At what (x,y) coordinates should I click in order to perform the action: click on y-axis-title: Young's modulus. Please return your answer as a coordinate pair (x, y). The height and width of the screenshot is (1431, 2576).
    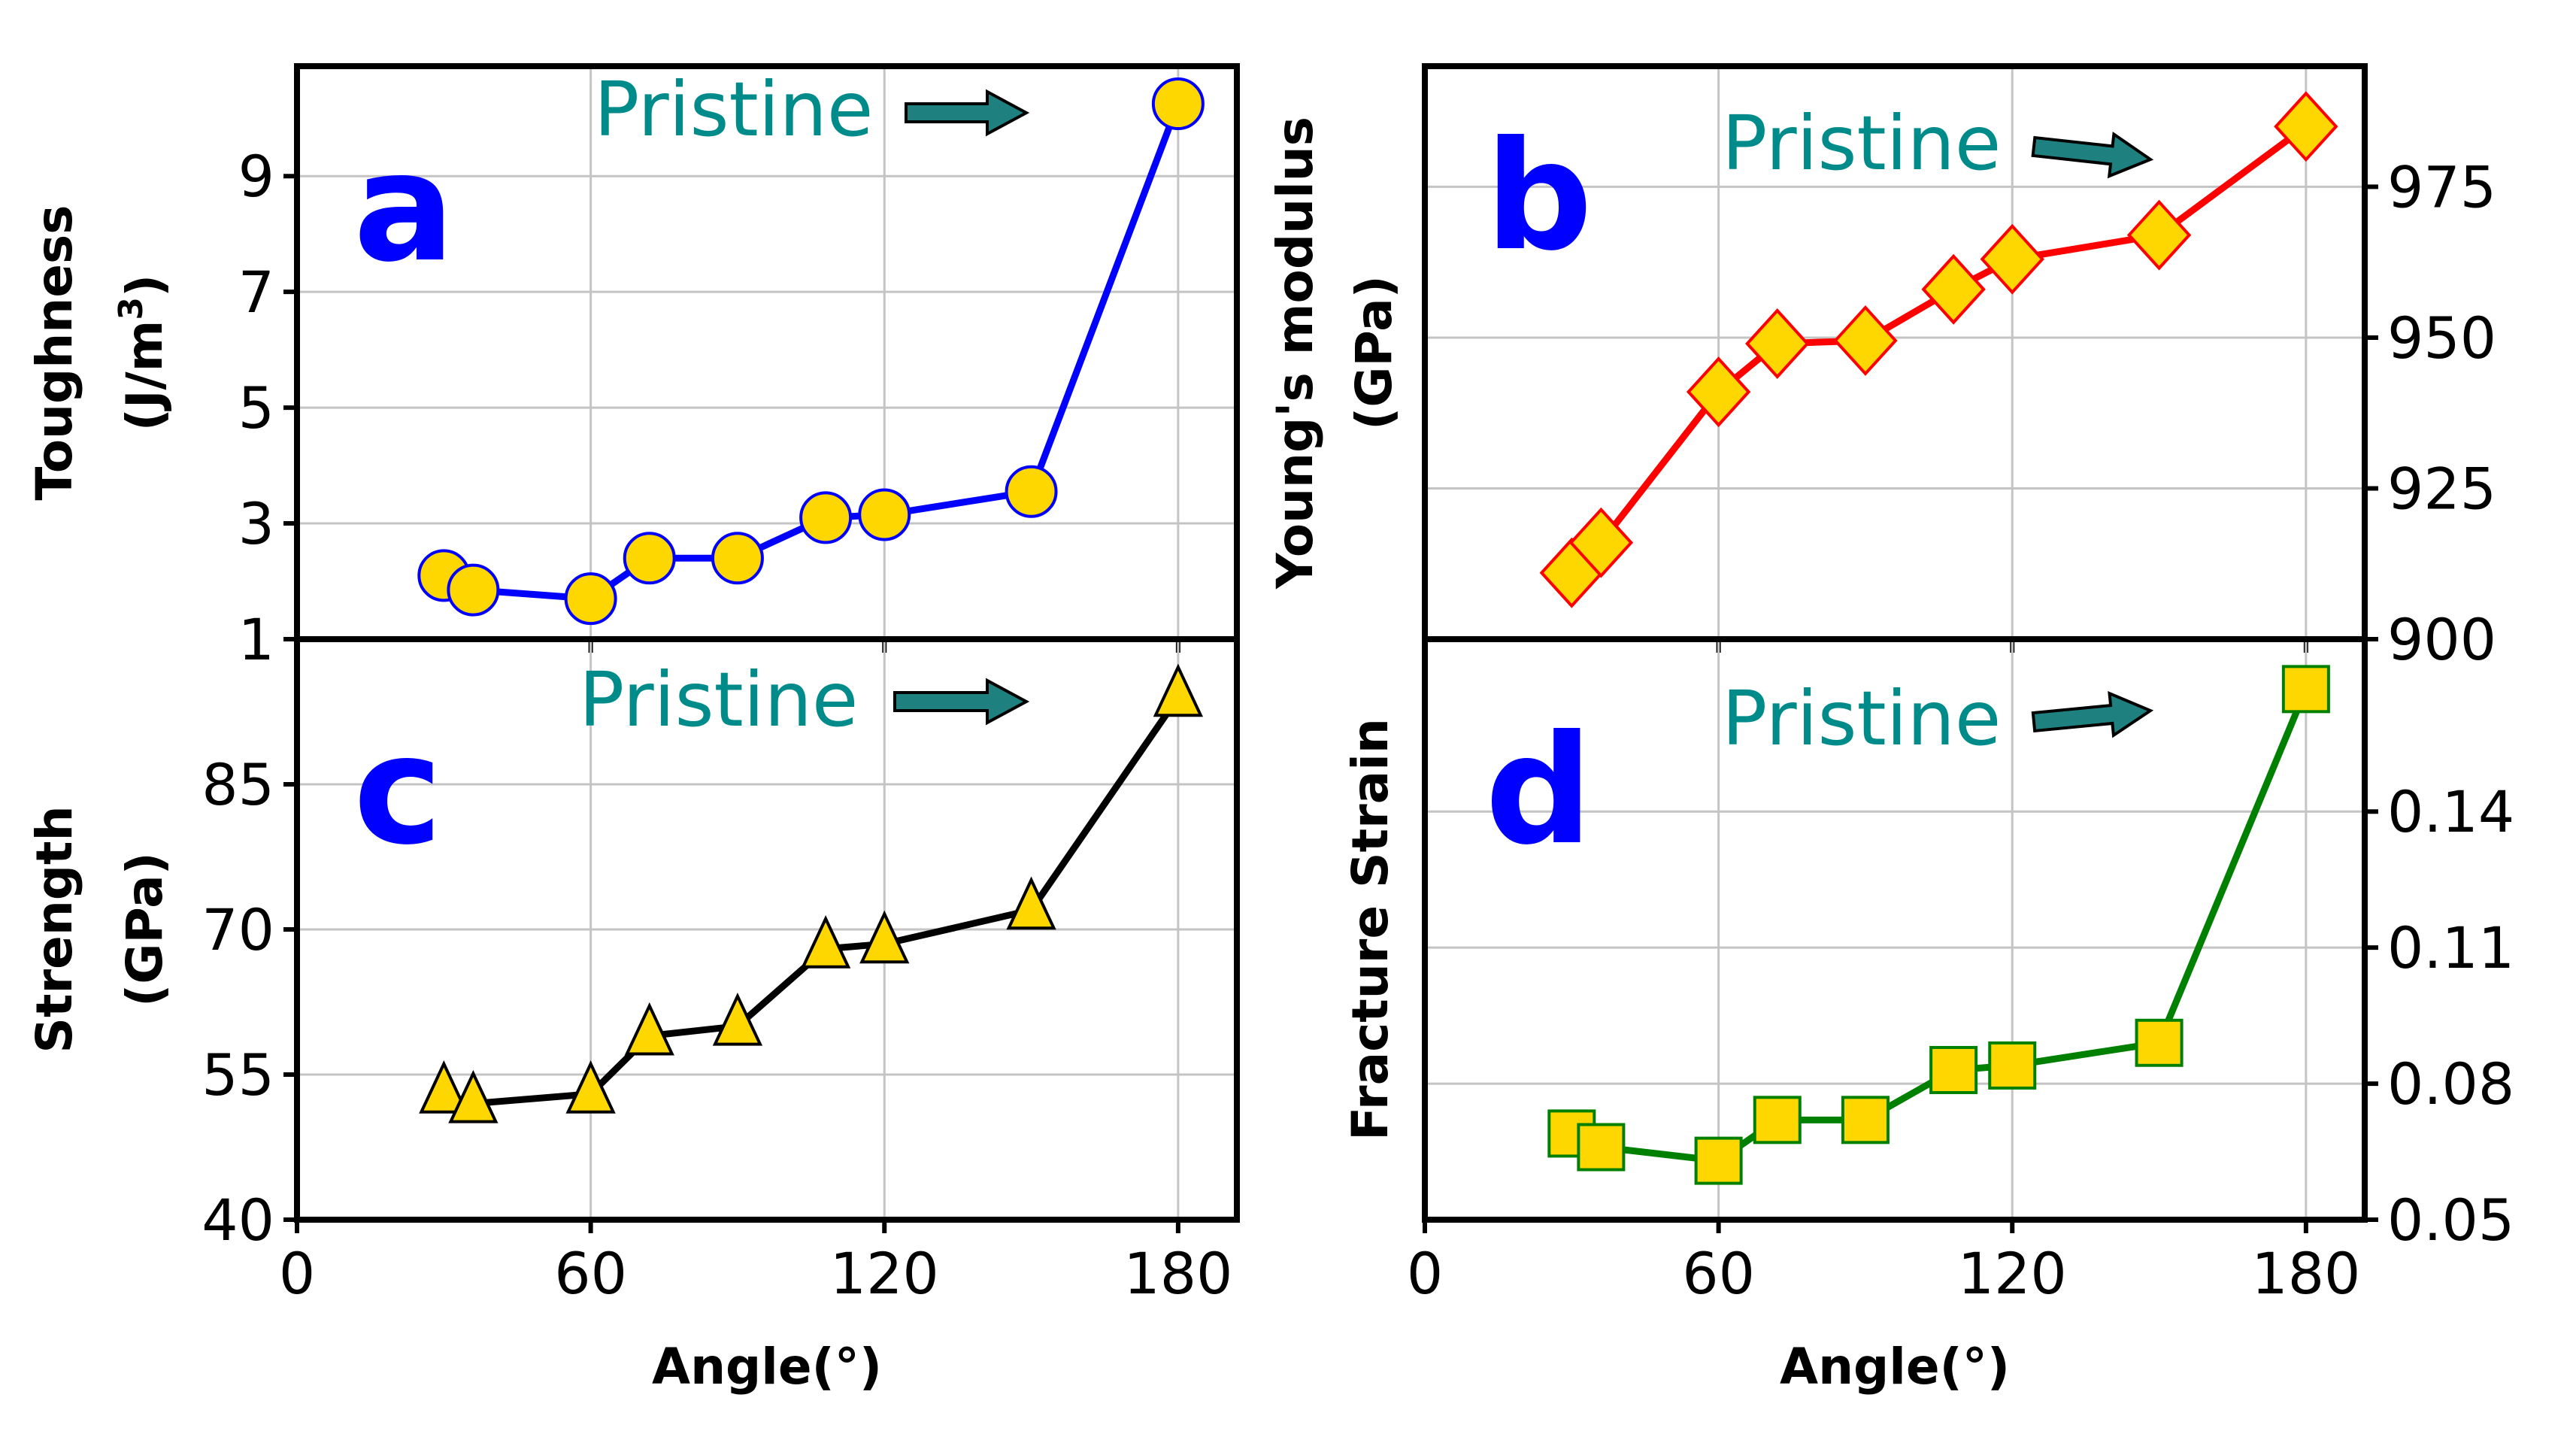
    Looking at the image, I should click on (1295, 353).